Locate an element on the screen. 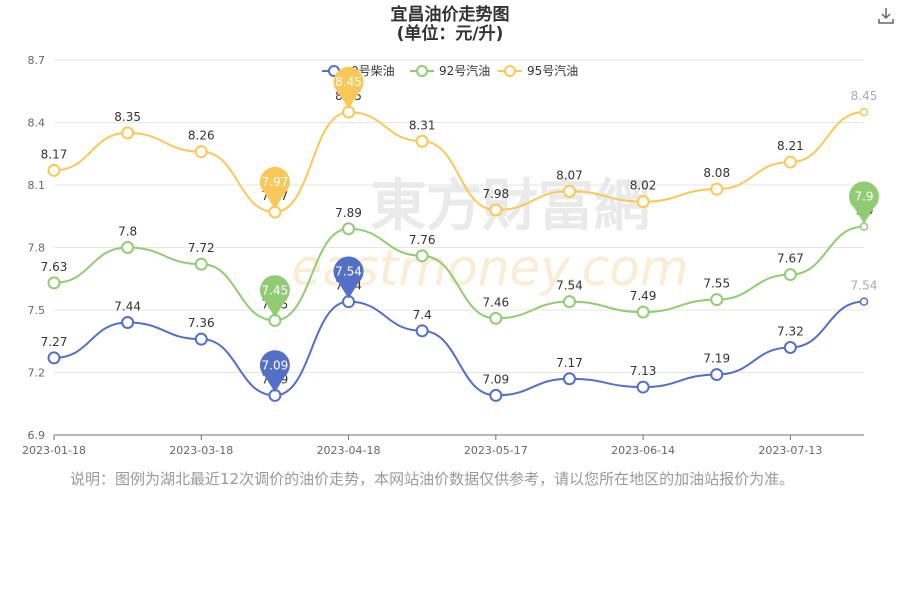 Image resolution: width=900 pixels, height=600 pixels. data-label: 8.02 is located at coordinates (643, 186).